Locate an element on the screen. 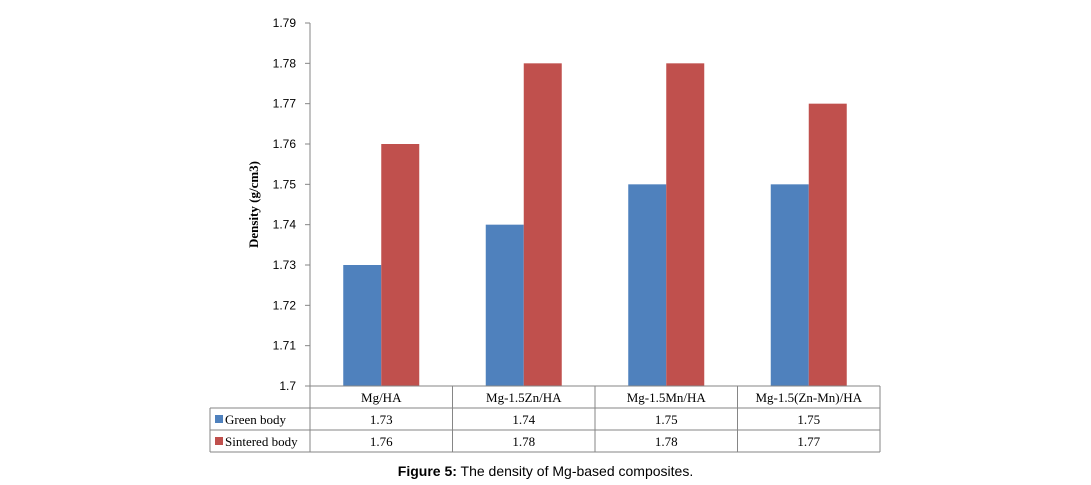 The height and width of the screenshot is (485, 1091). data-table-value: 1.77 is located at coordinates (808, 441).